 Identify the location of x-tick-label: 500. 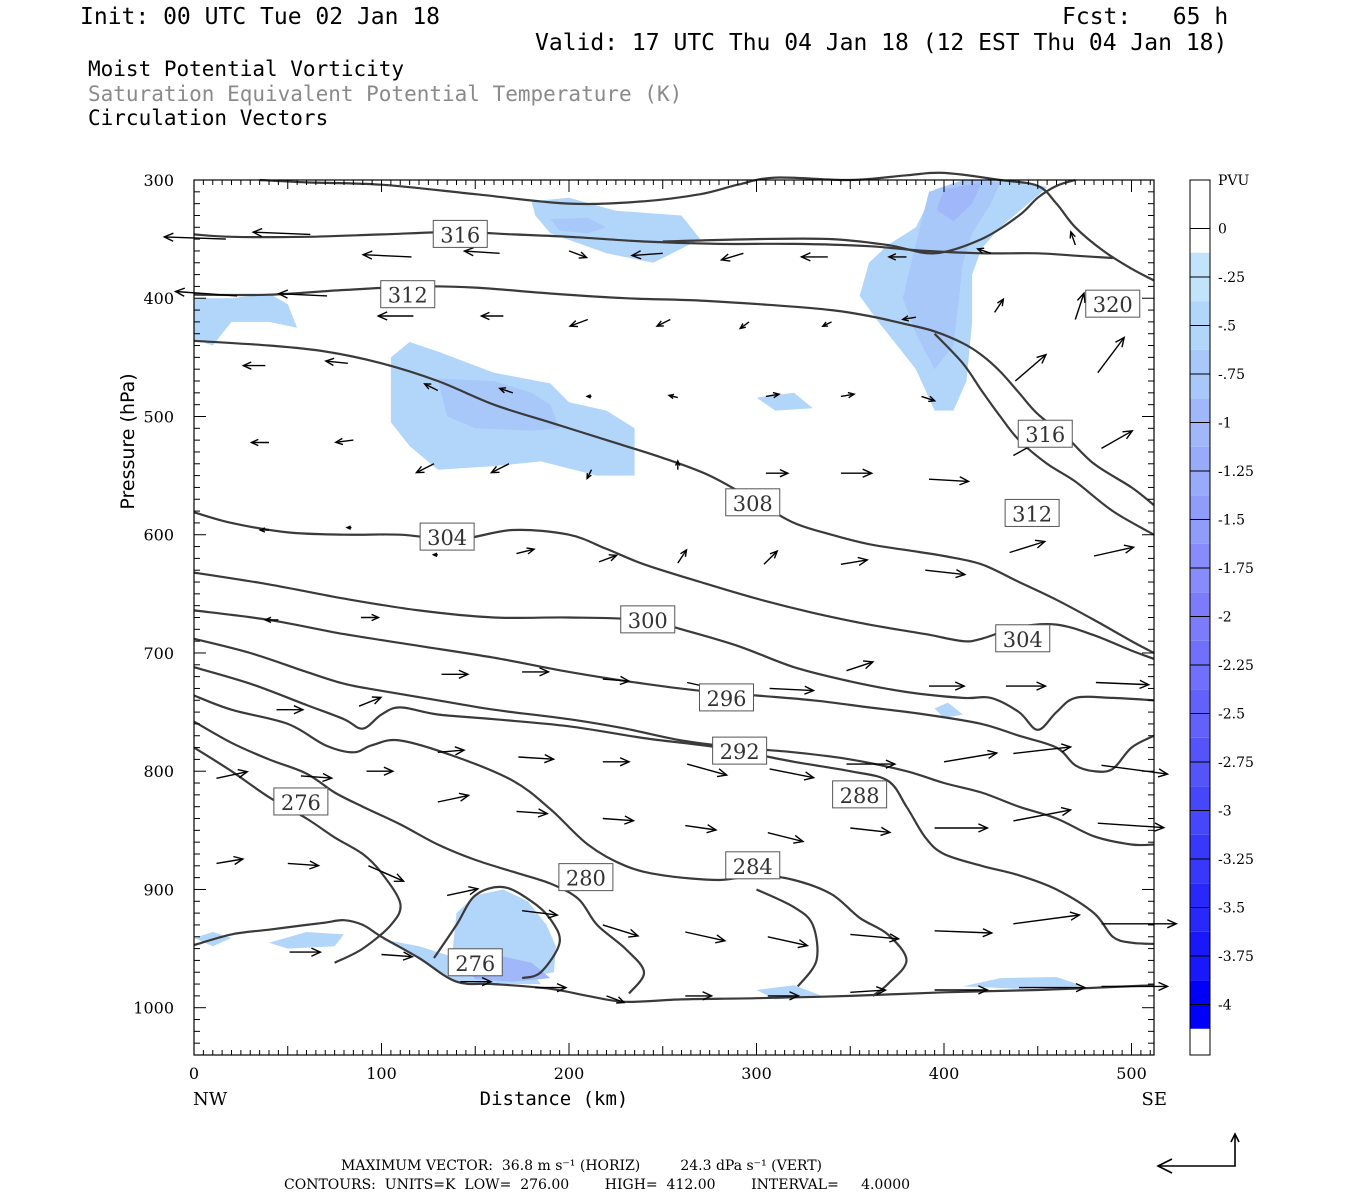
(1131, 1073).